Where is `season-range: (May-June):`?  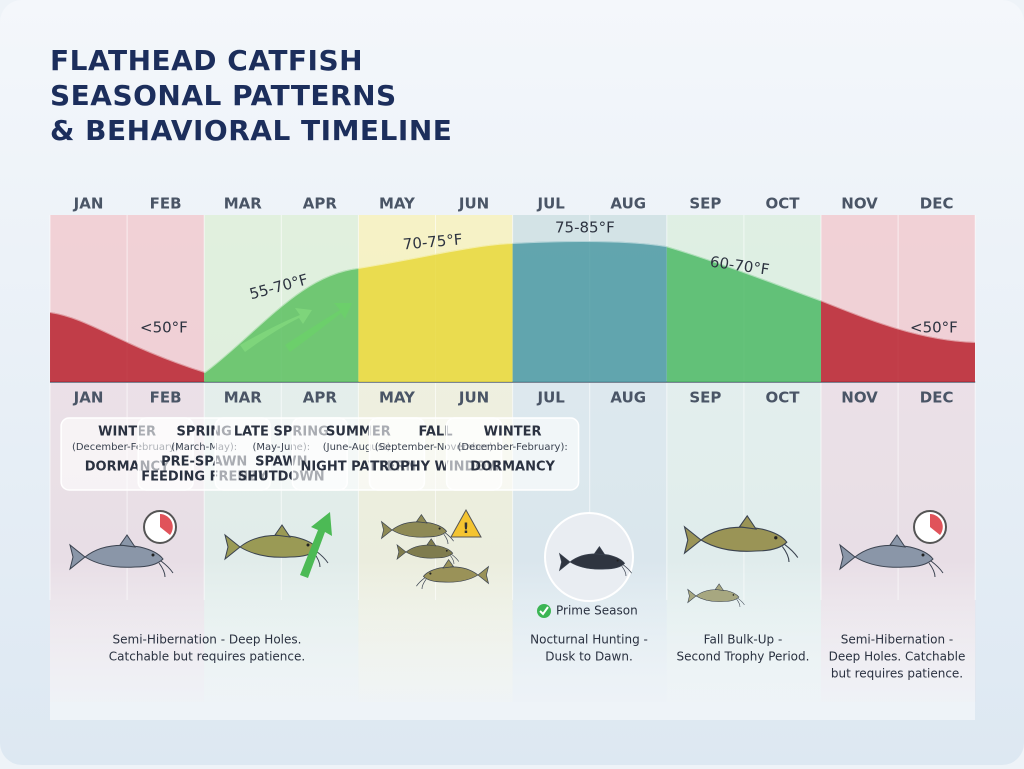
season-range: (May-June): is located at coordinates (281, 447).